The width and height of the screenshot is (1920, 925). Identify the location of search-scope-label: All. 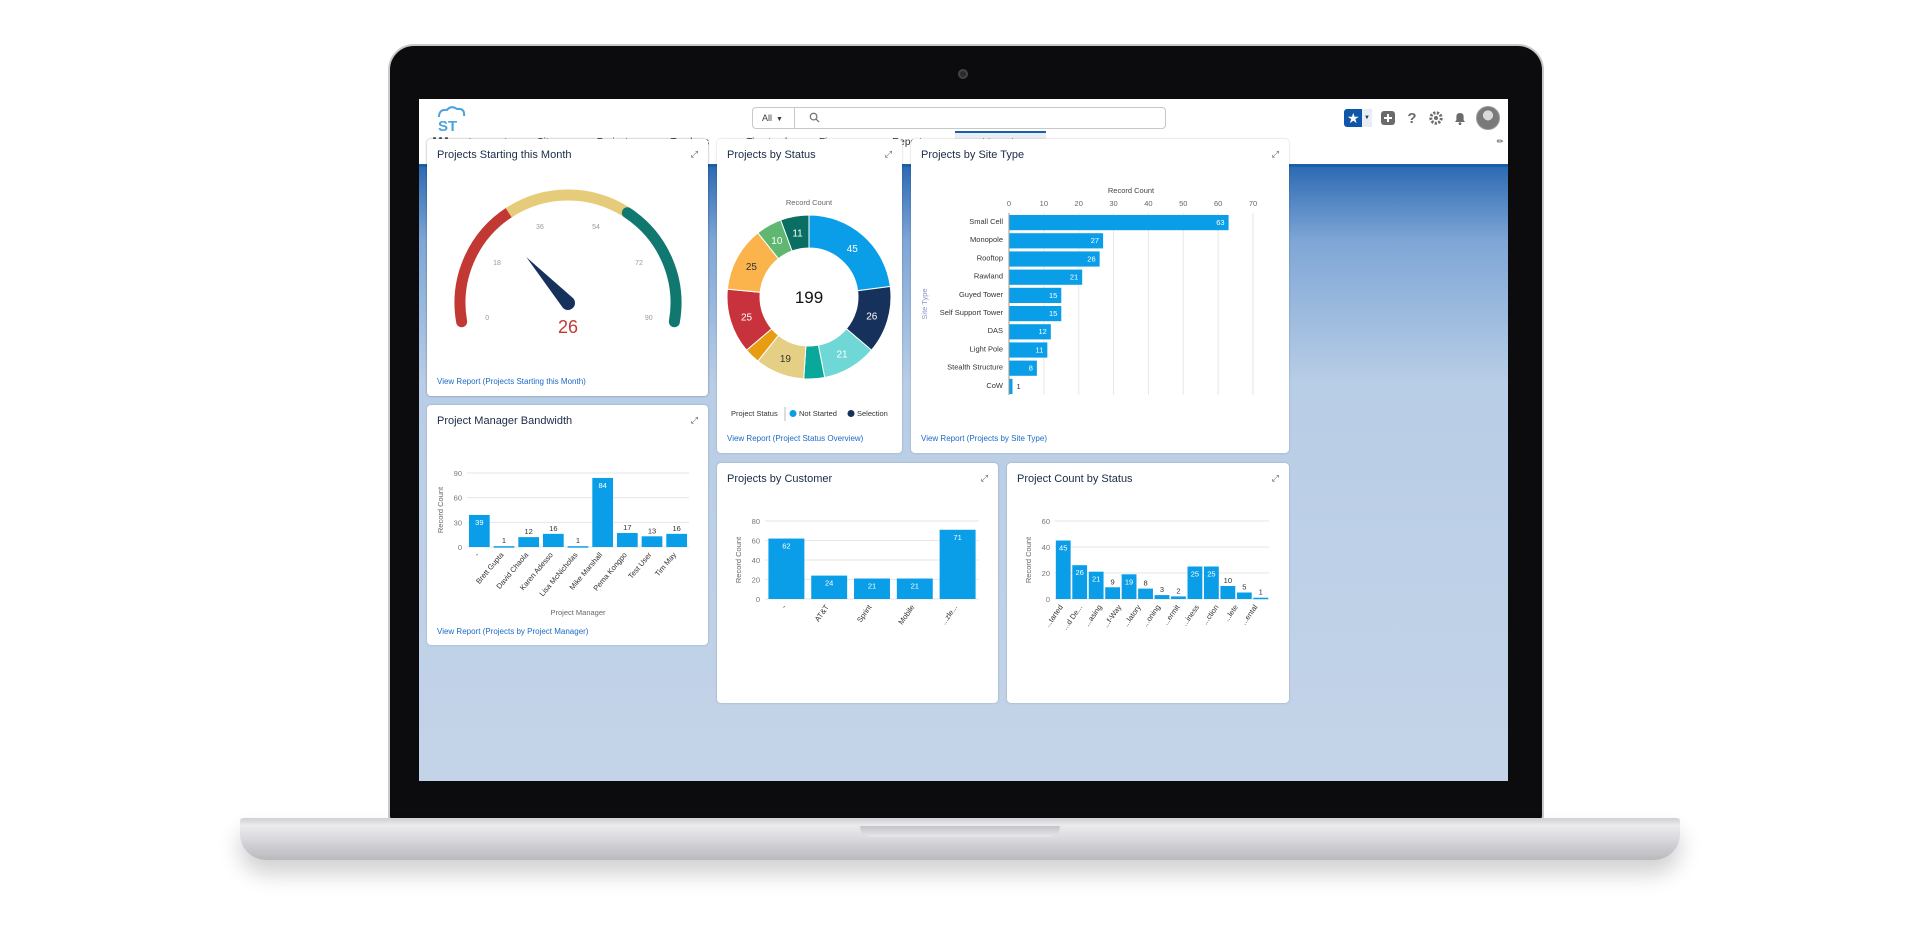
(767, 118).